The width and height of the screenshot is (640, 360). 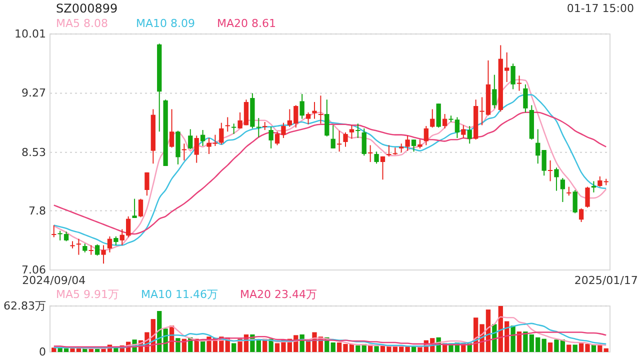 I want to click on y-tick-label: 8.53, so click(x=34, y=152).